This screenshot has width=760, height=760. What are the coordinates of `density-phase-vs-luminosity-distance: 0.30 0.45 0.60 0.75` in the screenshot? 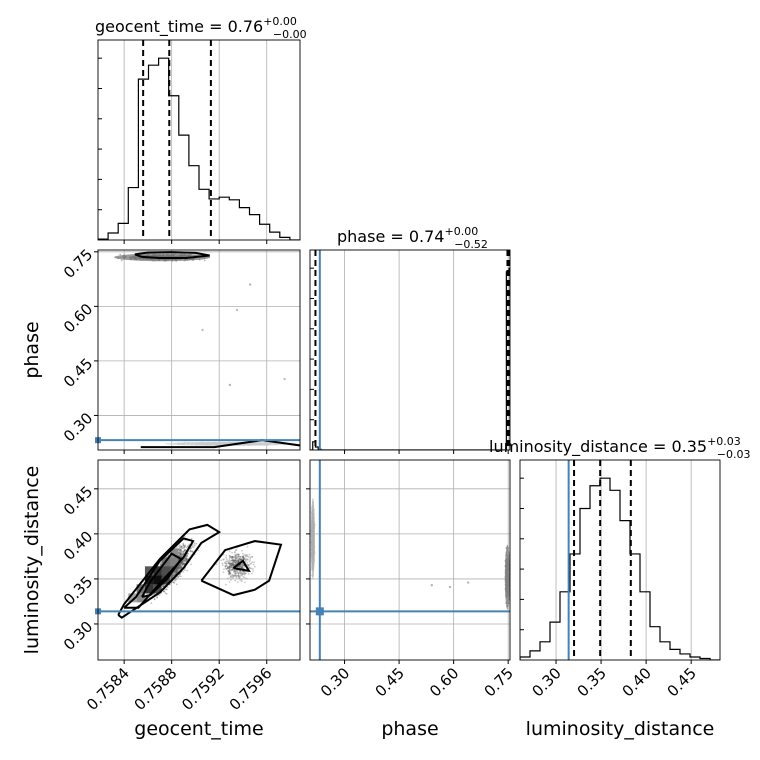 It's located at (411, 579).